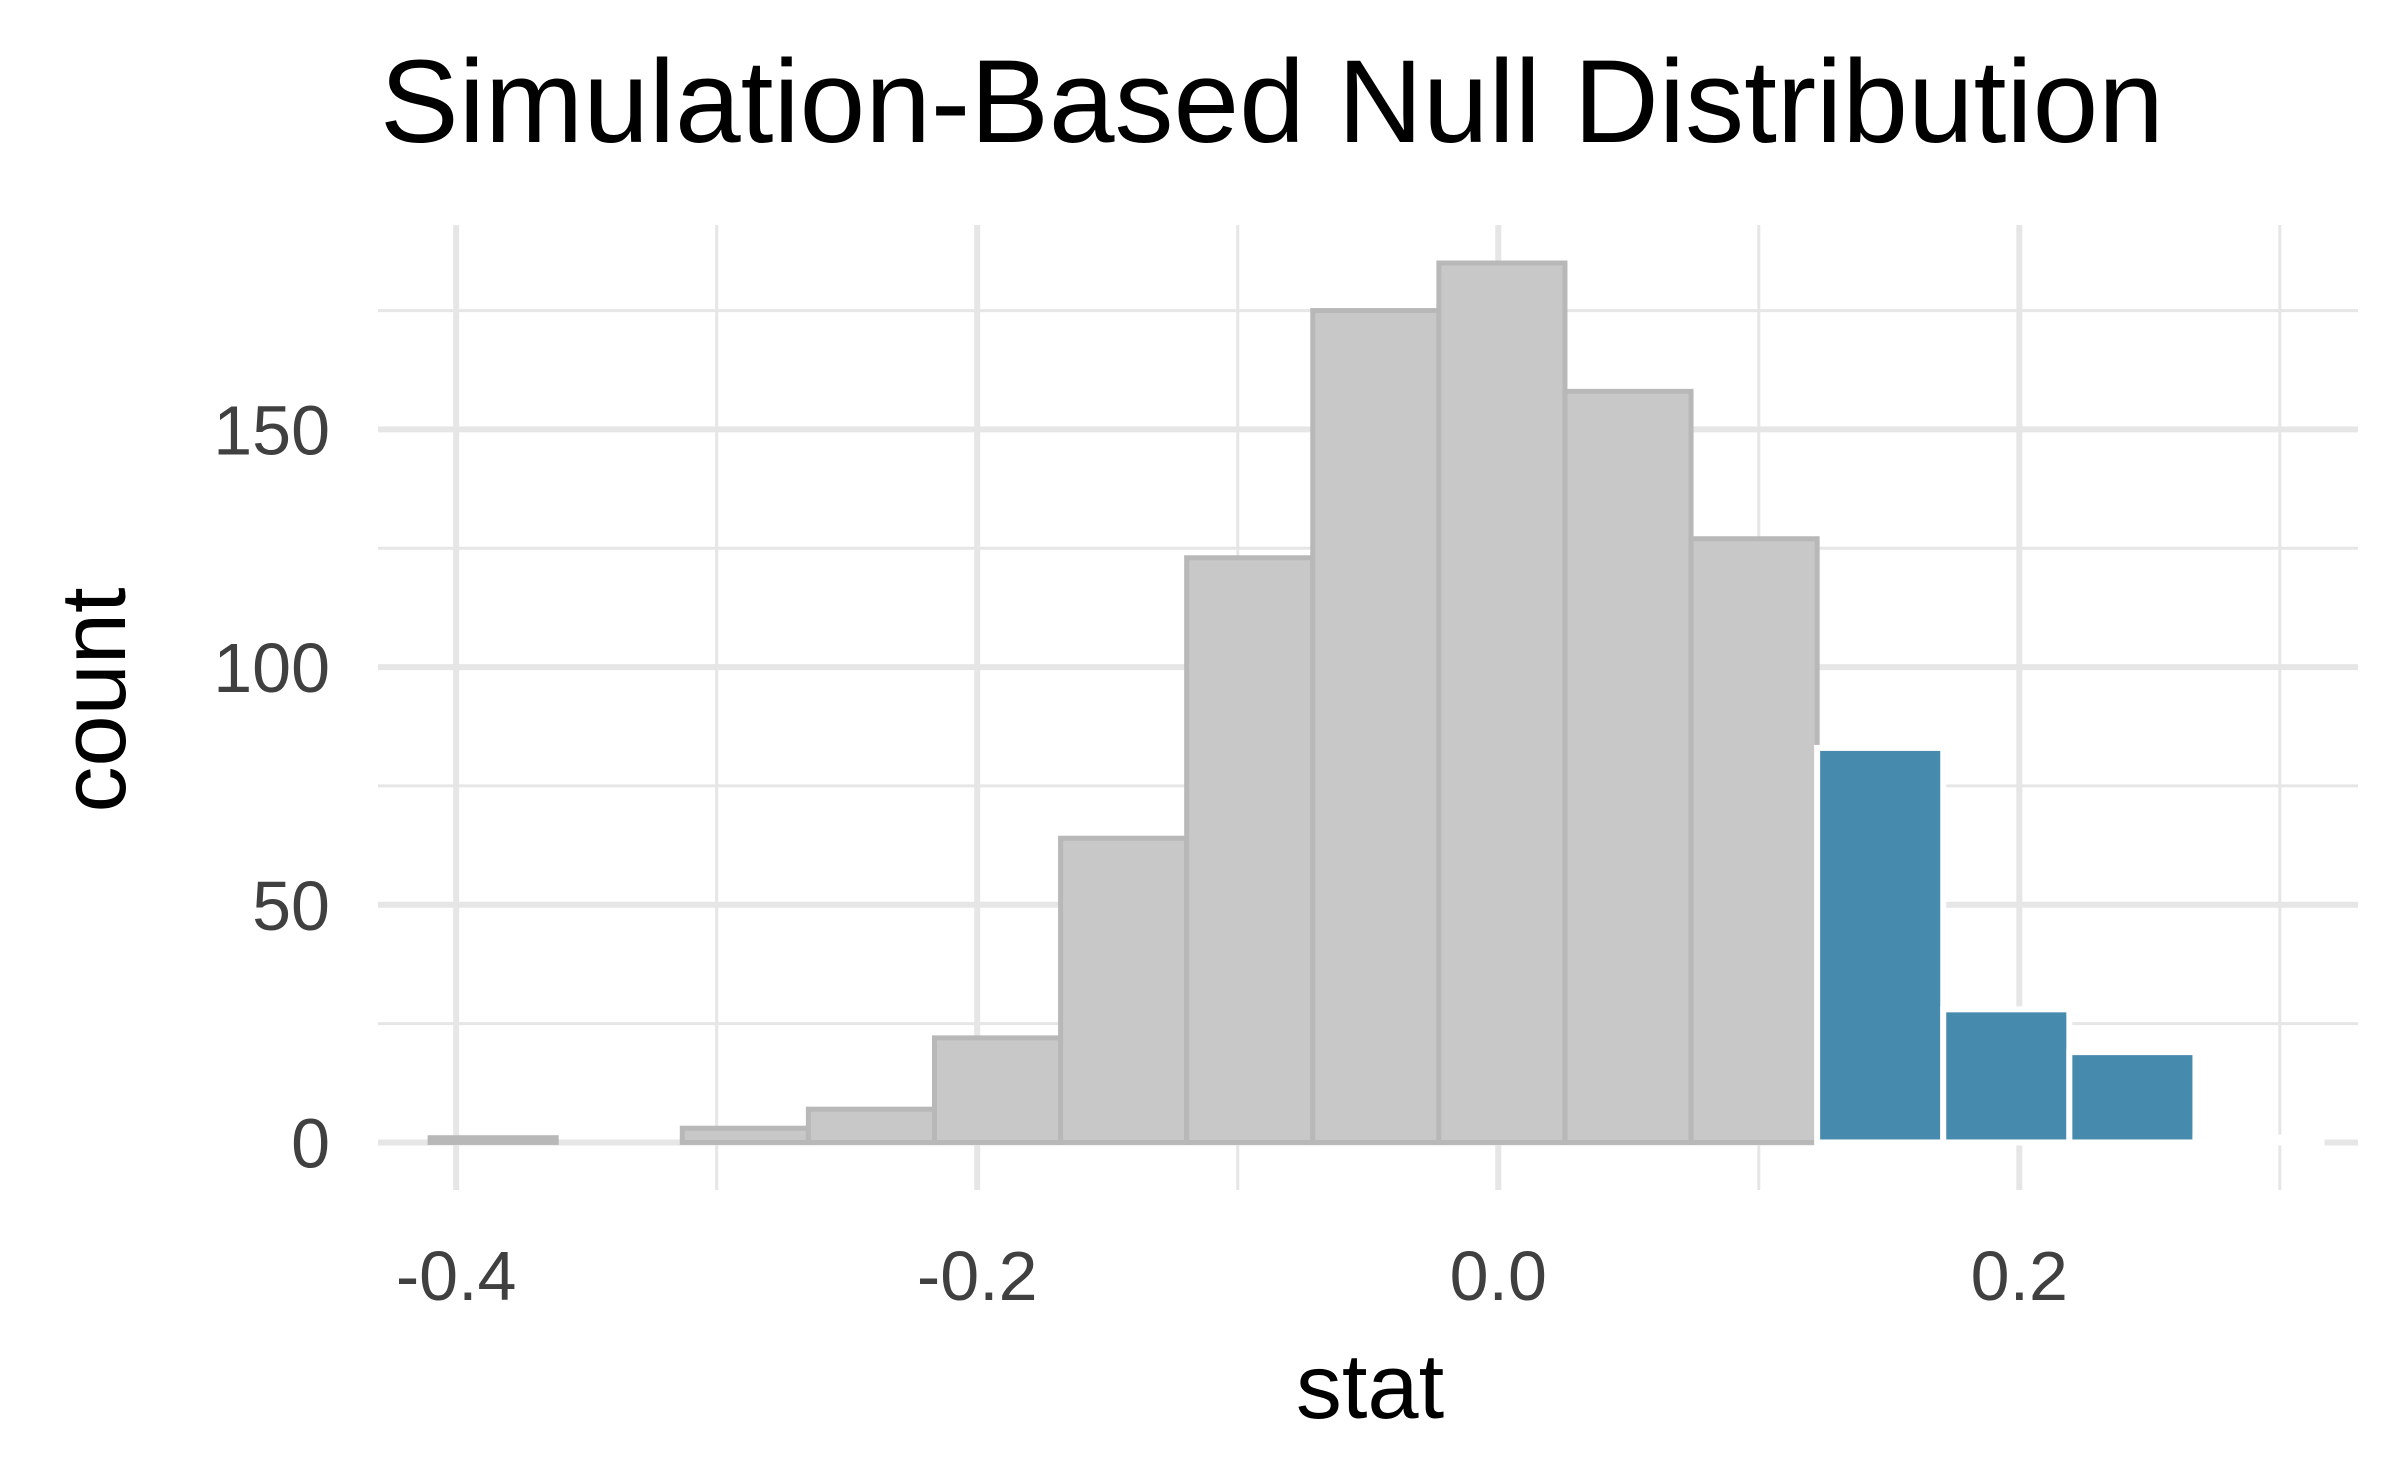 The width and height of the screenshot is (2400, 1483). What do you see at coordinates (94, 699) in the screenshot?
I see `y-axis-title: count` at bounding box center [94, 699].